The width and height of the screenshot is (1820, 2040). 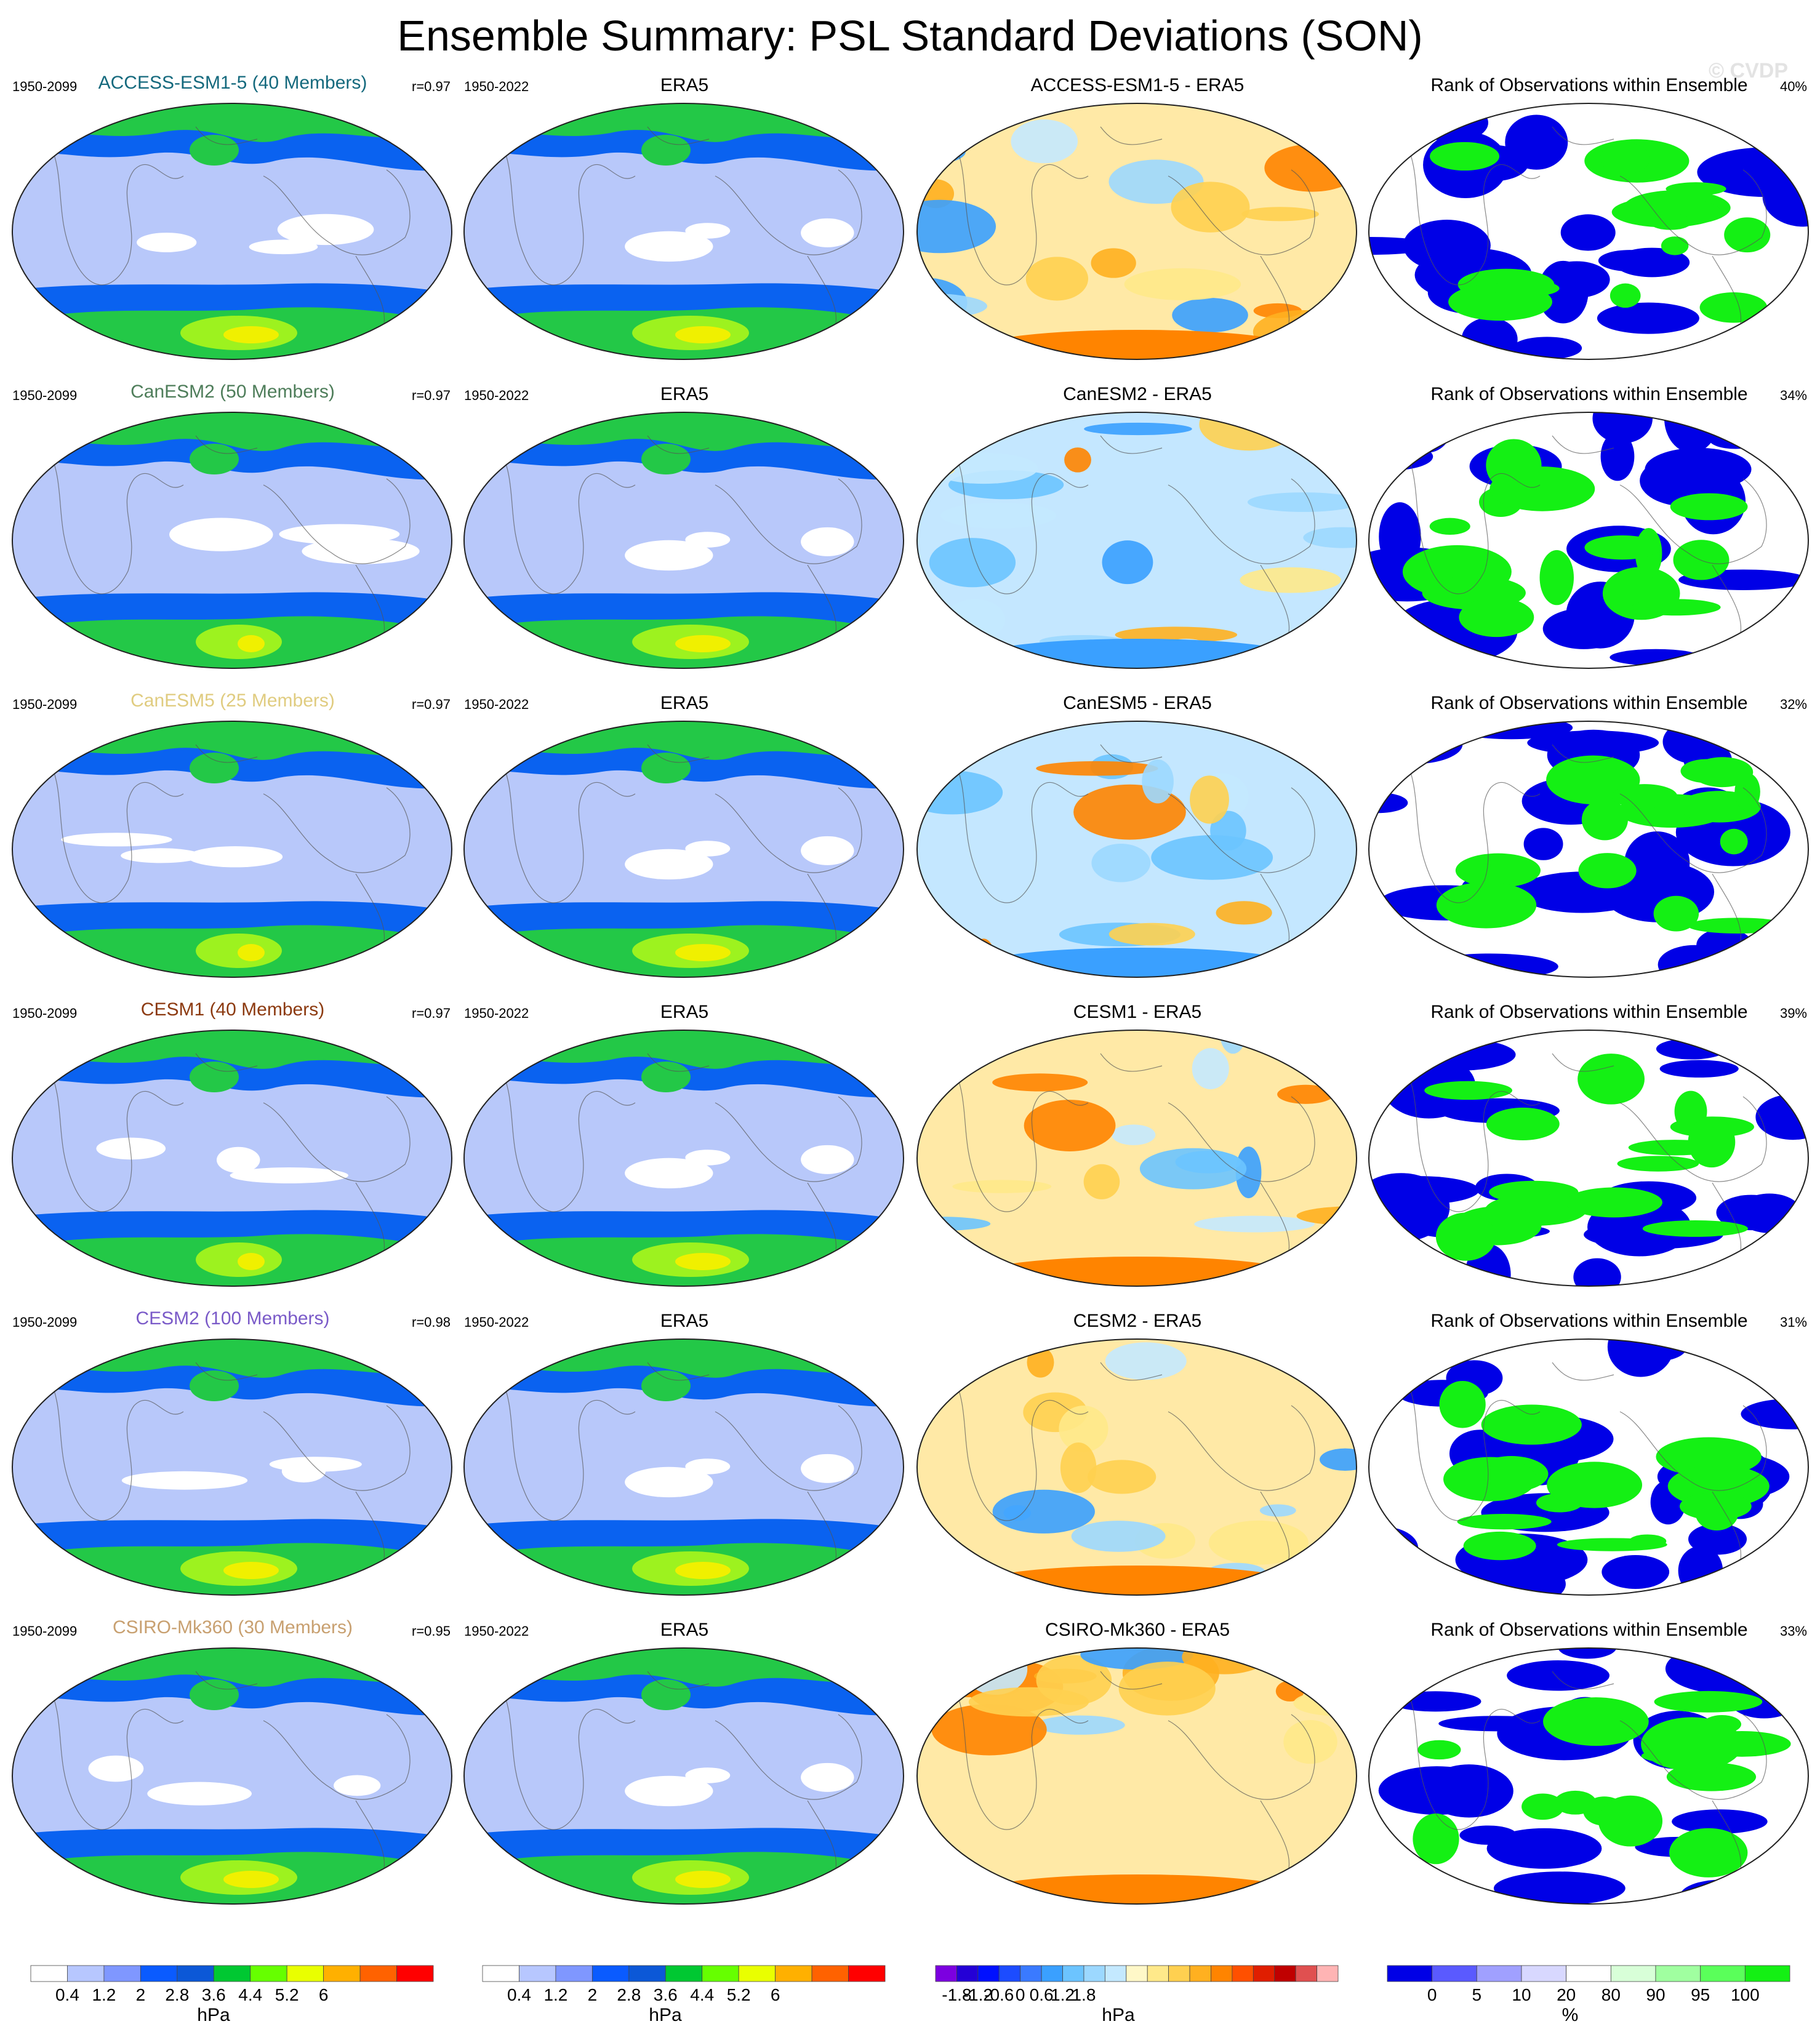 I want to click on pattern-correlation: r=0.97, so click(x=431, y=395).